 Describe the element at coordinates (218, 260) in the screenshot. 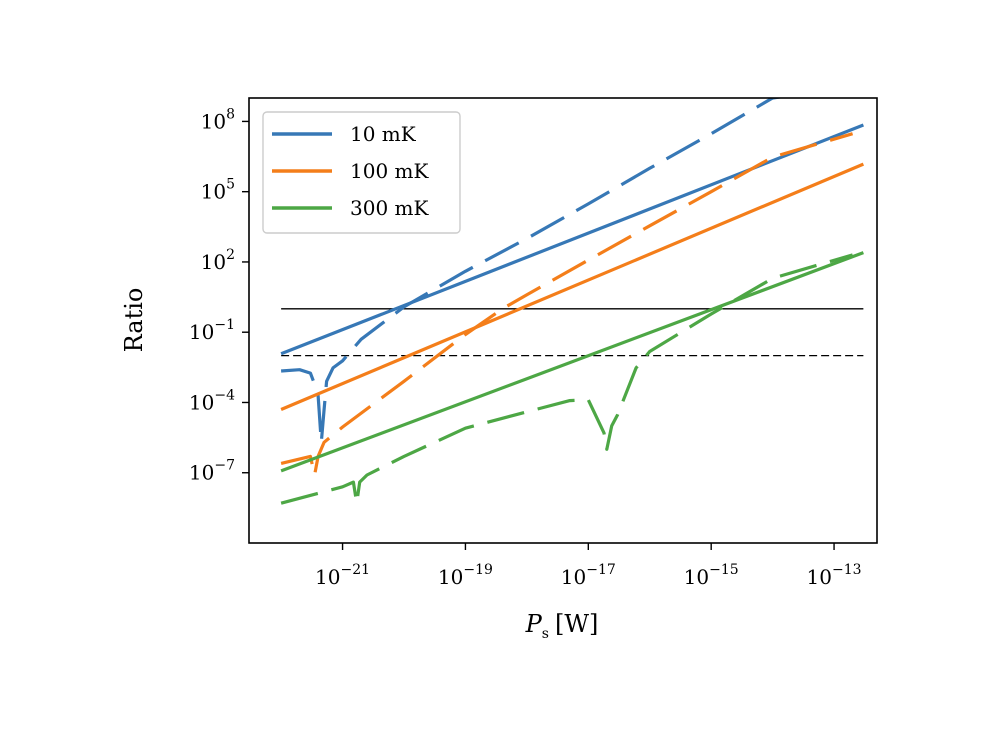

I see `y-tick-label: 10²` at that location.